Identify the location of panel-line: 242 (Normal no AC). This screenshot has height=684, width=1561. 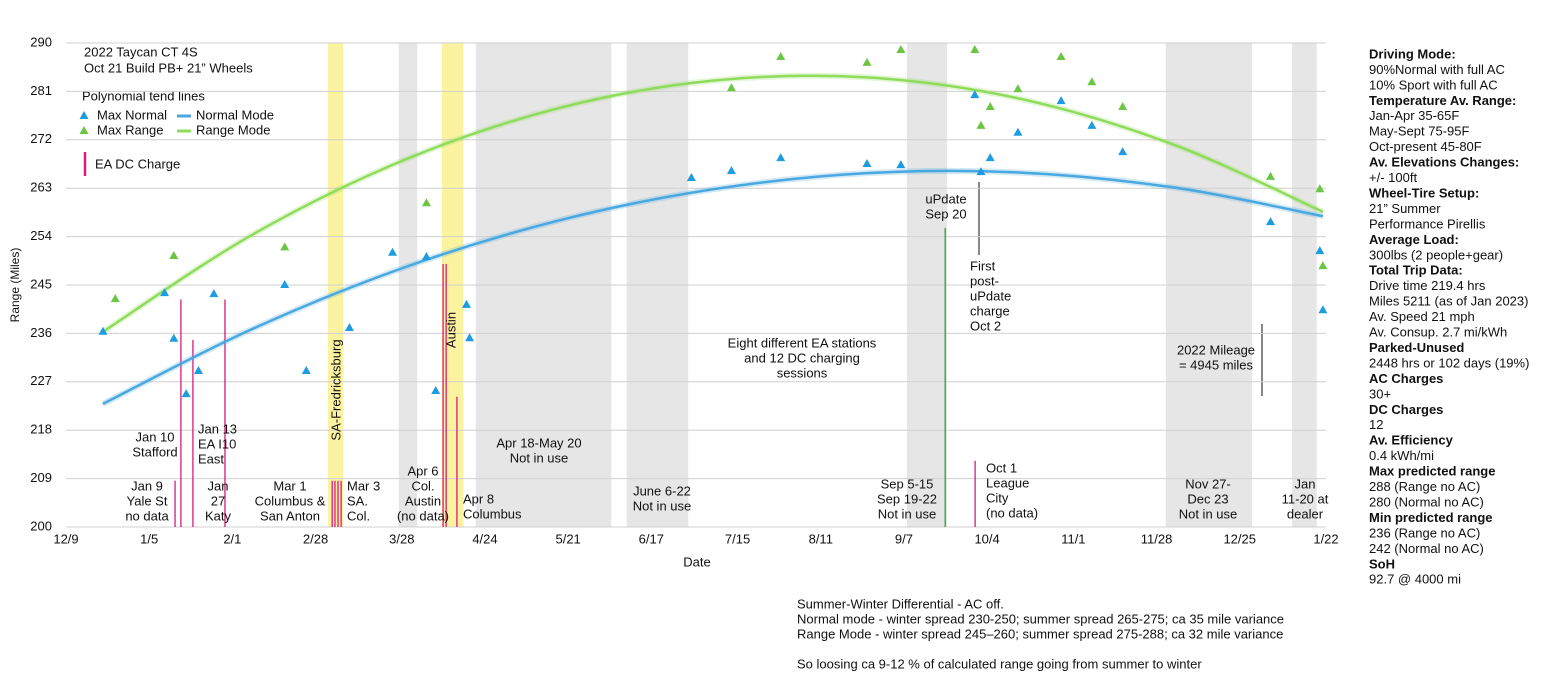
(1426, 548).